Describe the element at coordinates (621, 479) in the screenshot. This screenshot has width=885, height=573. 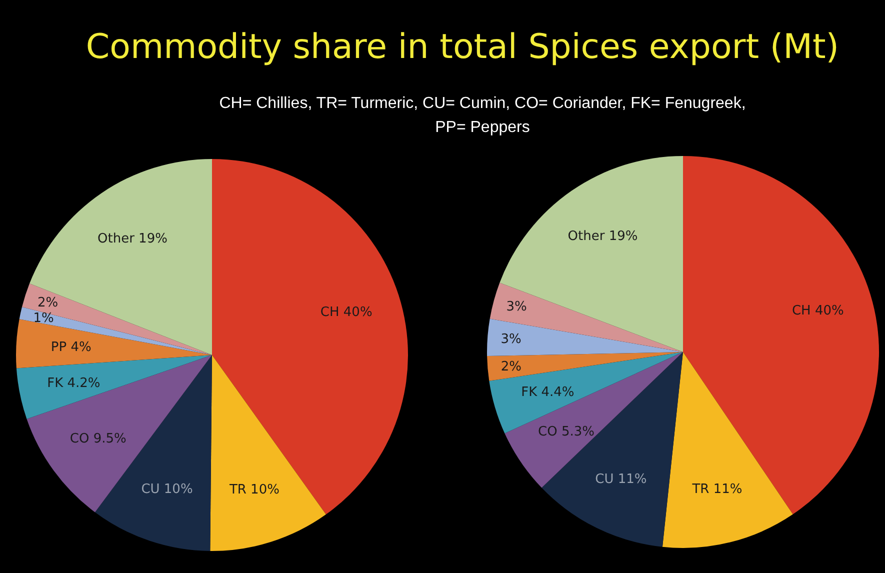
I see `slice-label: CU 11%` at that location.